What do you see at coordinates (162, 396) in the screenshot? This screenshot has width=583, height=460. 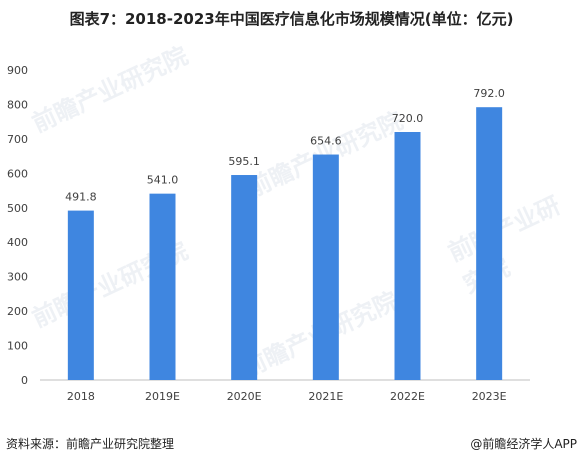 I see `x-tick-label: 2019E` at bounding box center [162, 396].